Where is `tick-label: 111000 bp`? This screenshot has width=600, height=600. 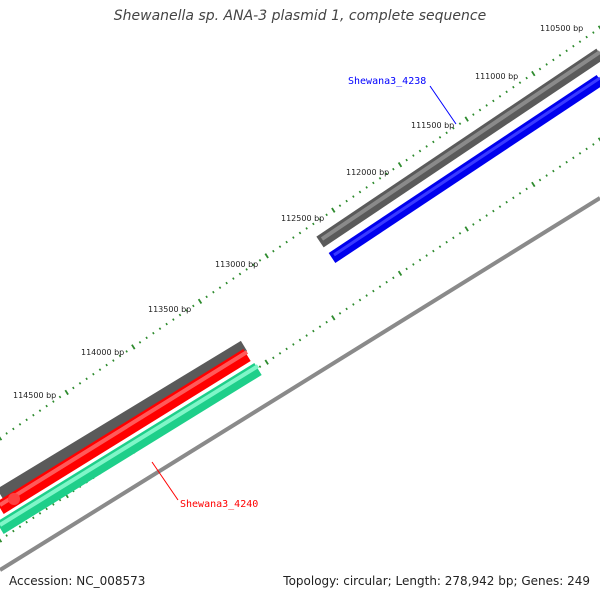
tick-label: 111000 bp is located at coordinates (496, 76).